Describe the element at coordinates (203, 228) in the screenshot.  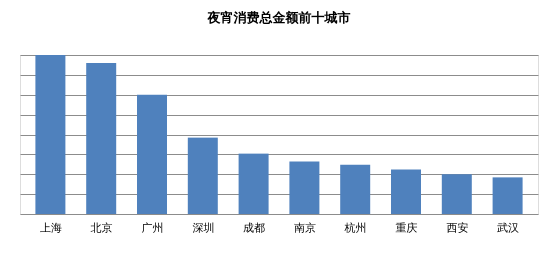
I see `x-tick-label: 深圳` at that location.